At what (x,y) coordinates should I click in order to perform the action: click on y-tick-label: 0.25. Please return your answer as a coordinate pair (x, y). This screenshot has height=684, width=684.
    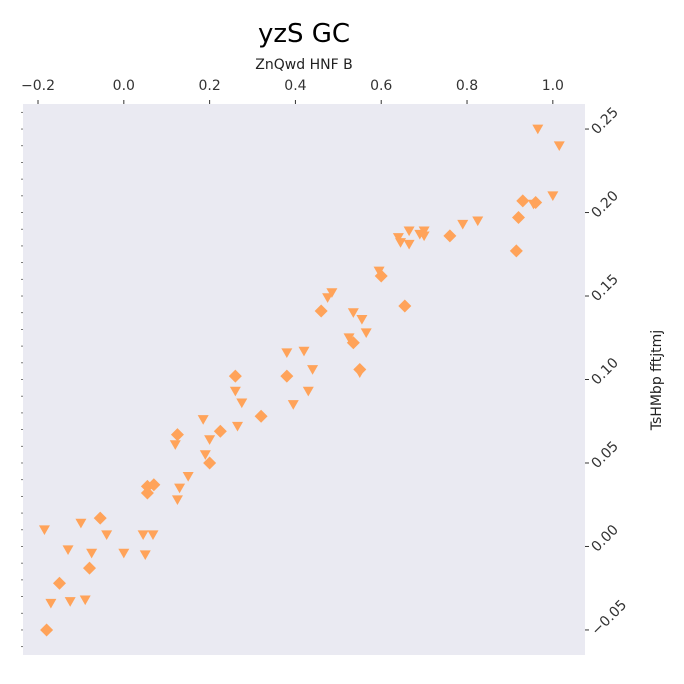
    Looking at the image, I should click on (605, 121).